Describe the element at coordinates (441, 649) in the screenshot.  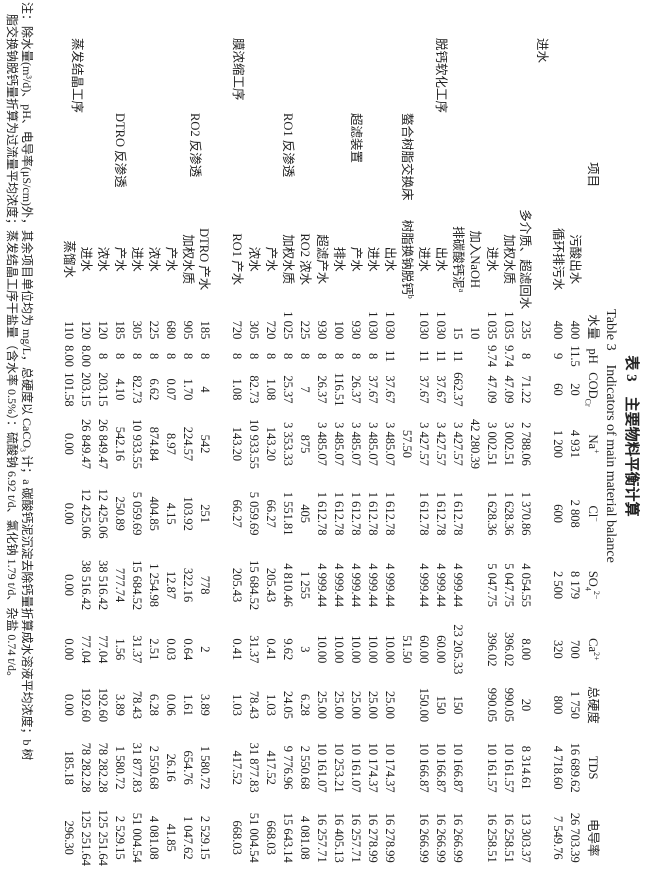
I see `table-cell: 60.00` at that location.